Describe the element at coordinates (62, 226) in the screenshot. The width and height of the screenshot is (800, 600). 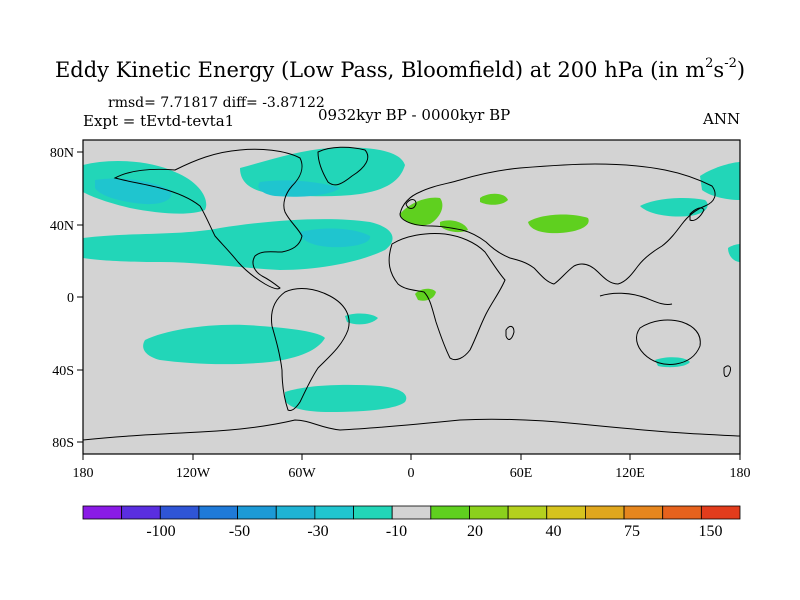
I see `lat-label: 40N` at that location.